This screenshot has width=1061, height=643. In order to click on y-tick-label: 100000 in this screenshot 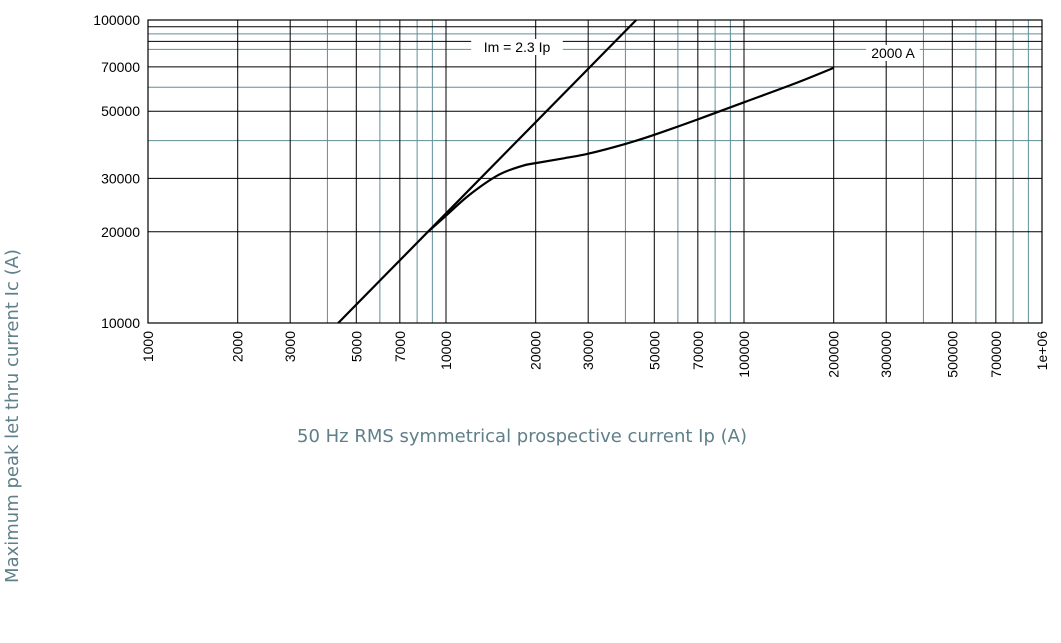, I will do `click(116, 20)`.